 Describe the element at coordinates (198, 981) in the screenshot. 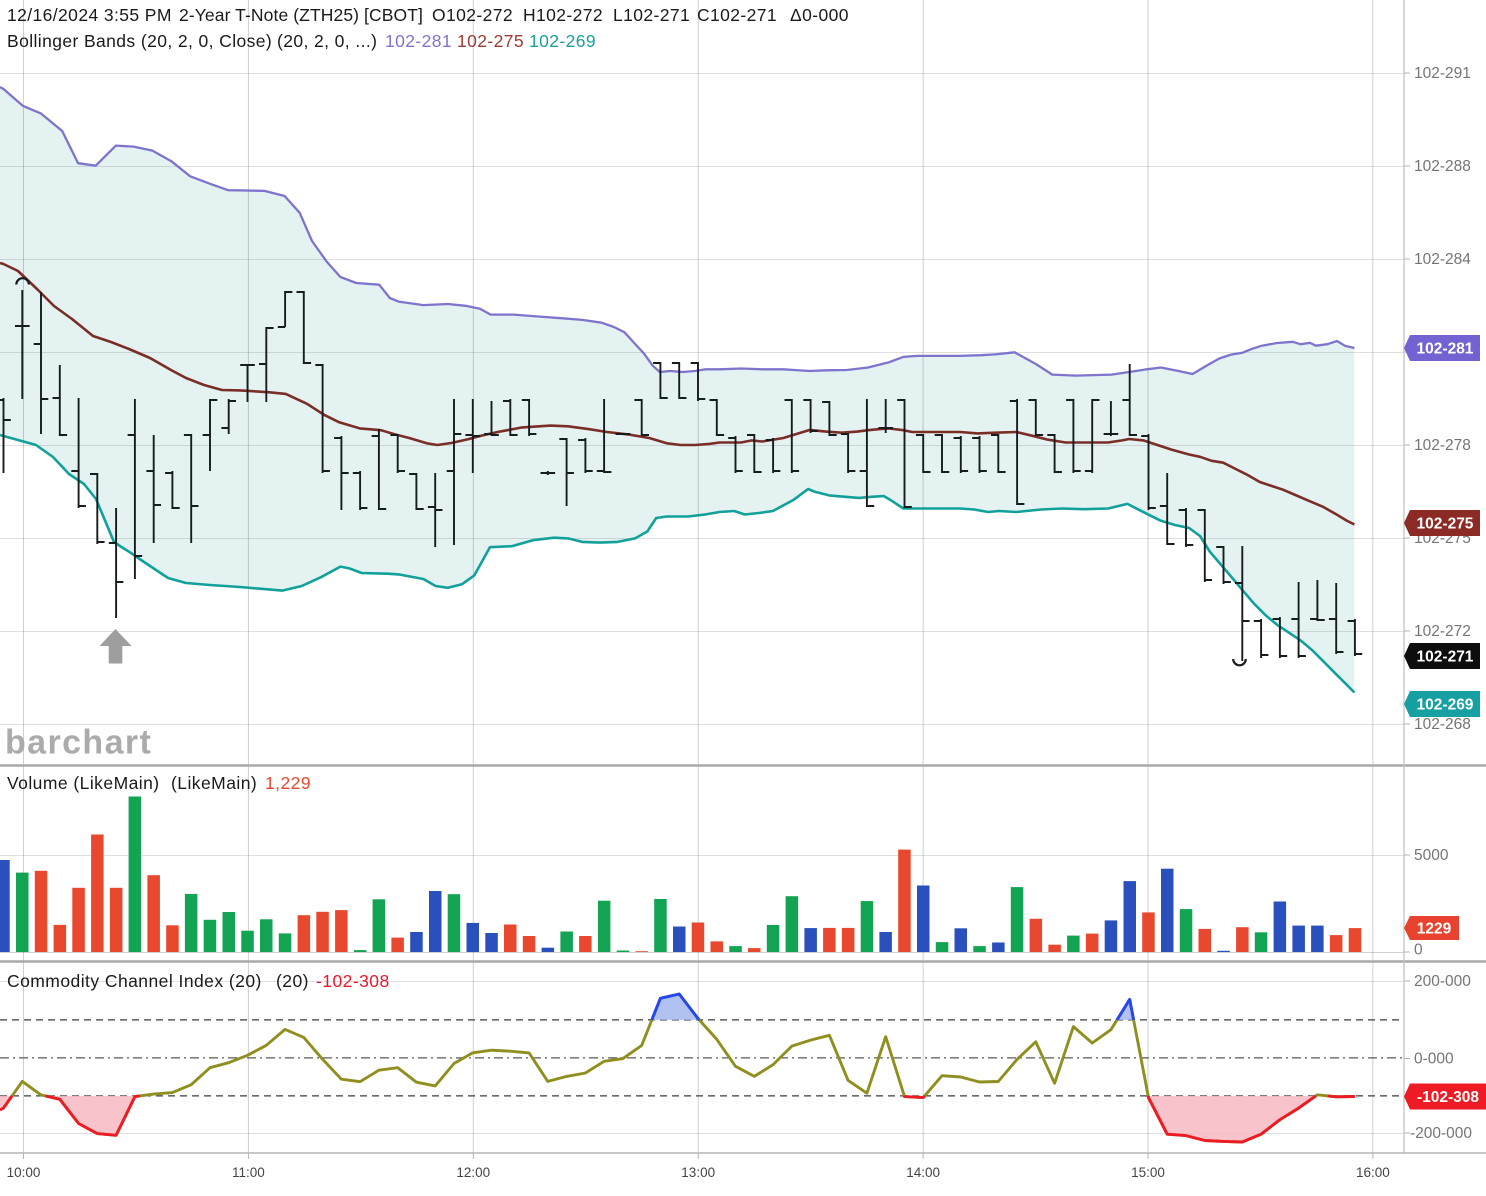

I see `svg-text:Commodity Channel Index (20)(2: Commodity Channel Index (20) (20) -102-308` at that location.